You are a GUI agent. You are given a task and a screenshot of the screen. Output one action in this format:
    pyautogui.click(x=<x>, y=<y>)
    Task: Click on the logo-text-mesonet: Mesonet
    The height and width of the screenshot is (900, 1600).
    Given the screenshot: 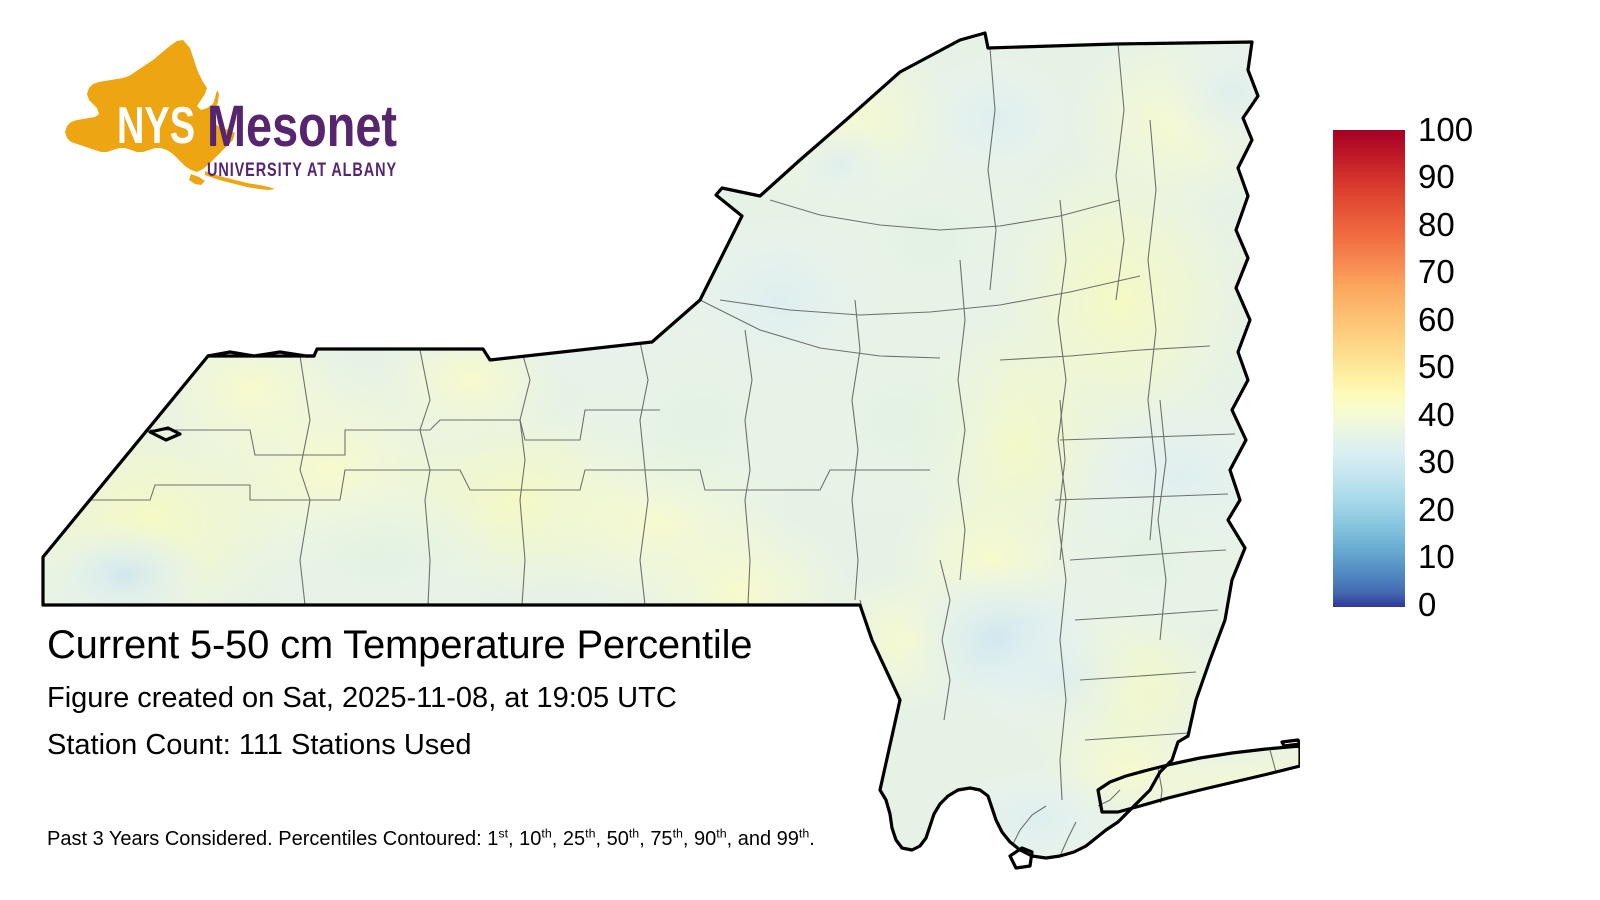 What is the action you would take?
    pyautogui.click(x=302, y=126)
    